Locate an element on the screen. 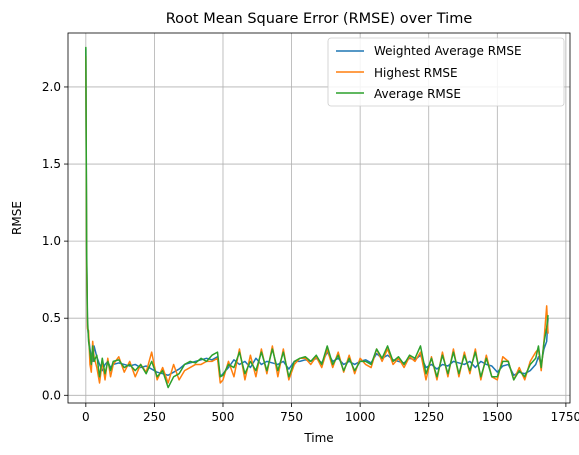 The height and width of the screenshot is (455, 579). y-tick-label: 0.0 is located at coordinates (51, 395).